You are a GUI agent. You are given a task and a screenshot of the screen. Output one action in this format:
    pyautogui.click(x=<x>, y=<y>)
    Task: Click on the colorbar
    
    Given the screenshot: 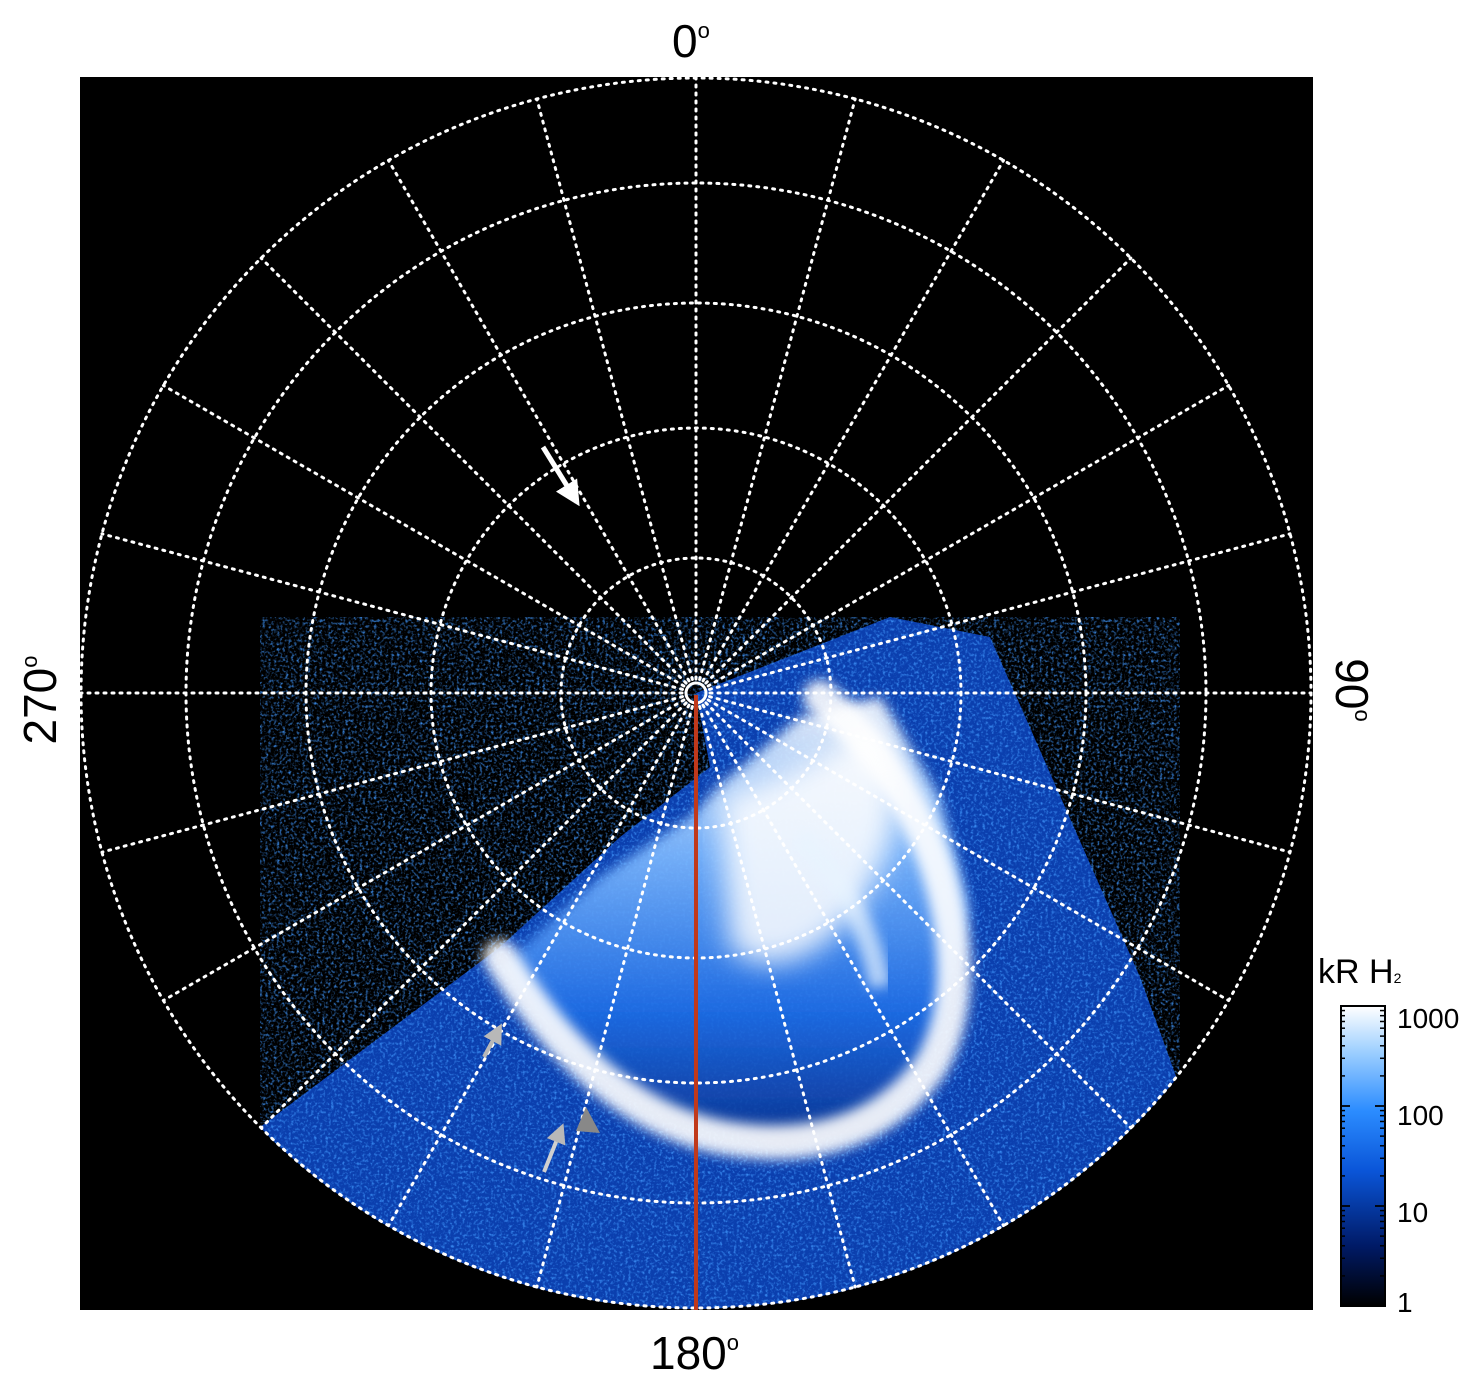 What is the action you would take?
    pyautogui.click(x=1363, y=1156)
    